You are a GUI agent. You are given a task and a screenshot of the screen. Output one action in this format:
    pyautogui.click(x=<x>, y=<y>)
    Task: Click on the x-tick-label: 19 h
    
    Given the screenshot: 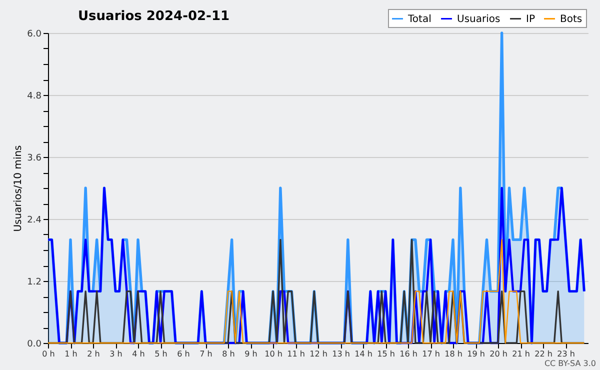 What is the action you would take?
    pyautogui.click(x=476, y=354)
    